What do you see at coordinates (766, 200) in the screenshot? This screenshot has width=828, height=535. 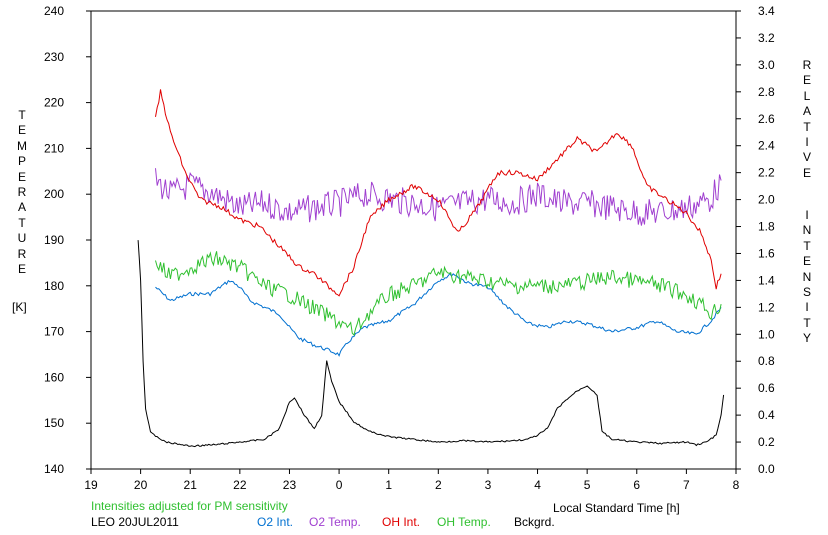 I see `right-tick-label: 2.0` at bounding box center [766, 200].